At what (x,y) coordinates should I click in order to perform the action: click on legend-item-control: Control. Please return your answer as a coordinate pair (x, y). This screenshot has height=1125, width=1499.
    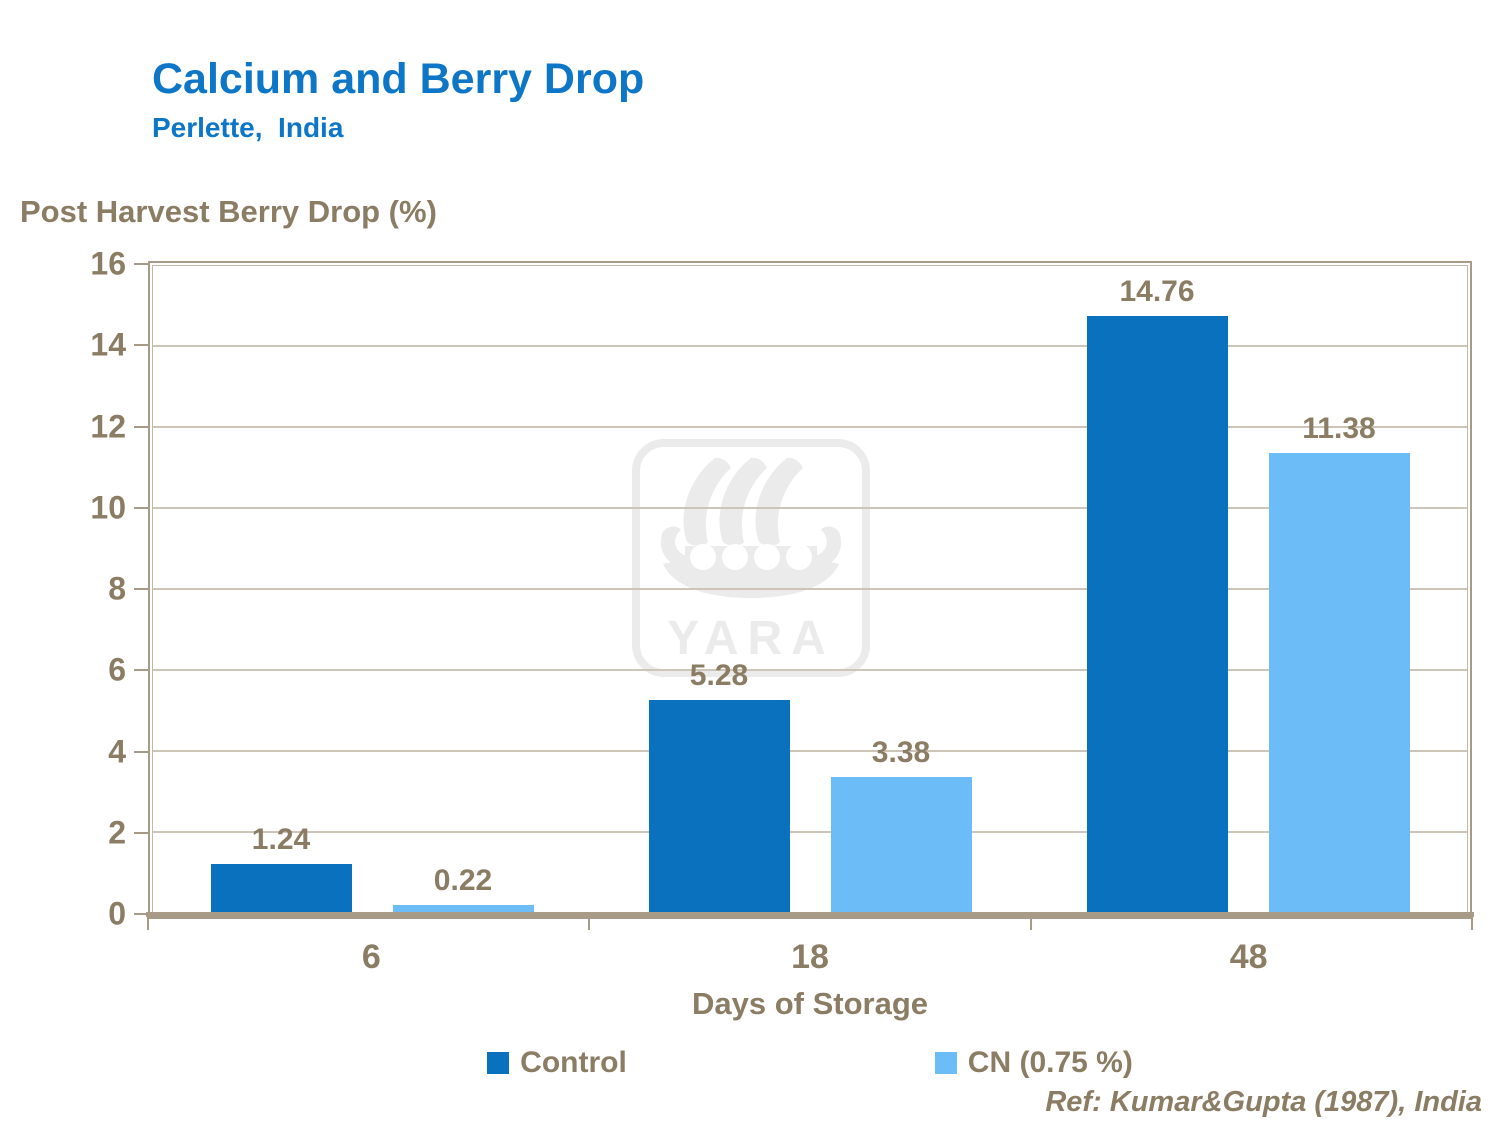
    Looking at the image, I should click on (557, 1063).